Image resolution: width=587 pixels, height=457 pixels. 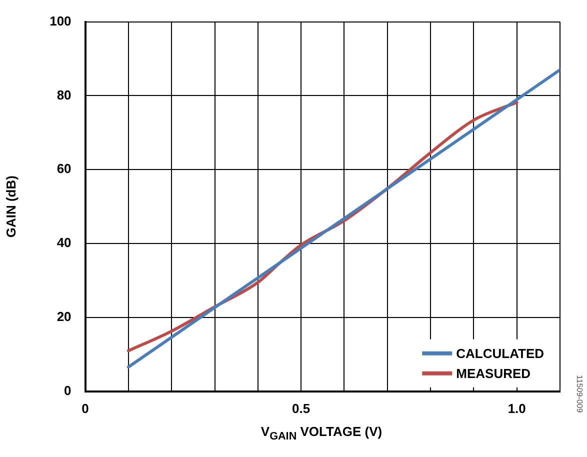 I want to click on x-tick-label: 1.0, so click(x=517, y=408).